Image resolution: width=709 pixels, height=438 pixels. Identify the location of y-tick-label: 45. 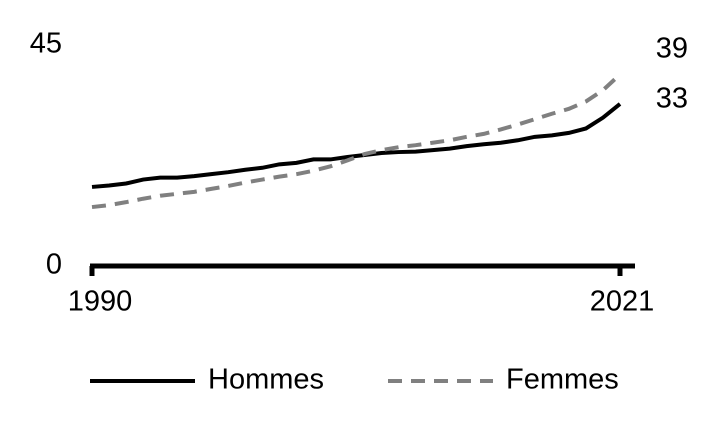
(46, 44).